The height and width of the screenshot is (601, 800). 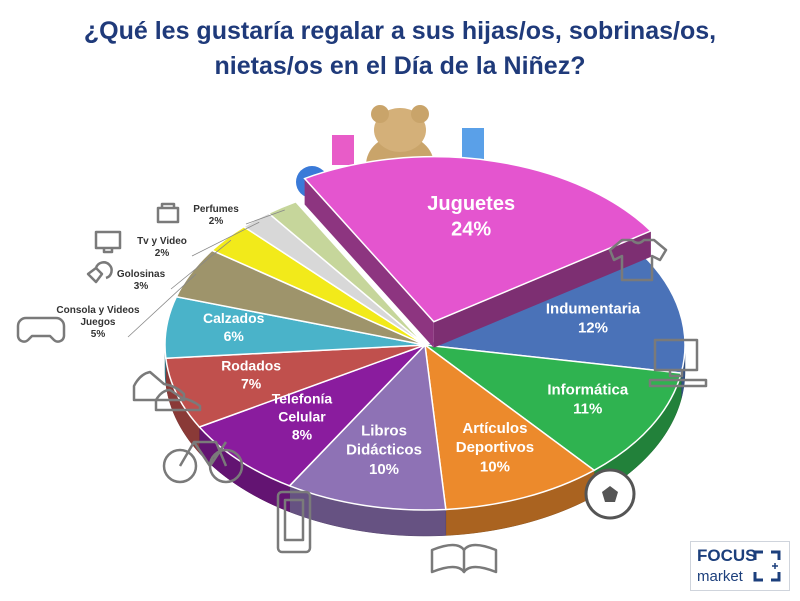 What do you see at coordinates (162, 247) in the screenshot?
I see `label-tv-y-video: Tv y Video 2%` at bounding box center [162, 247].